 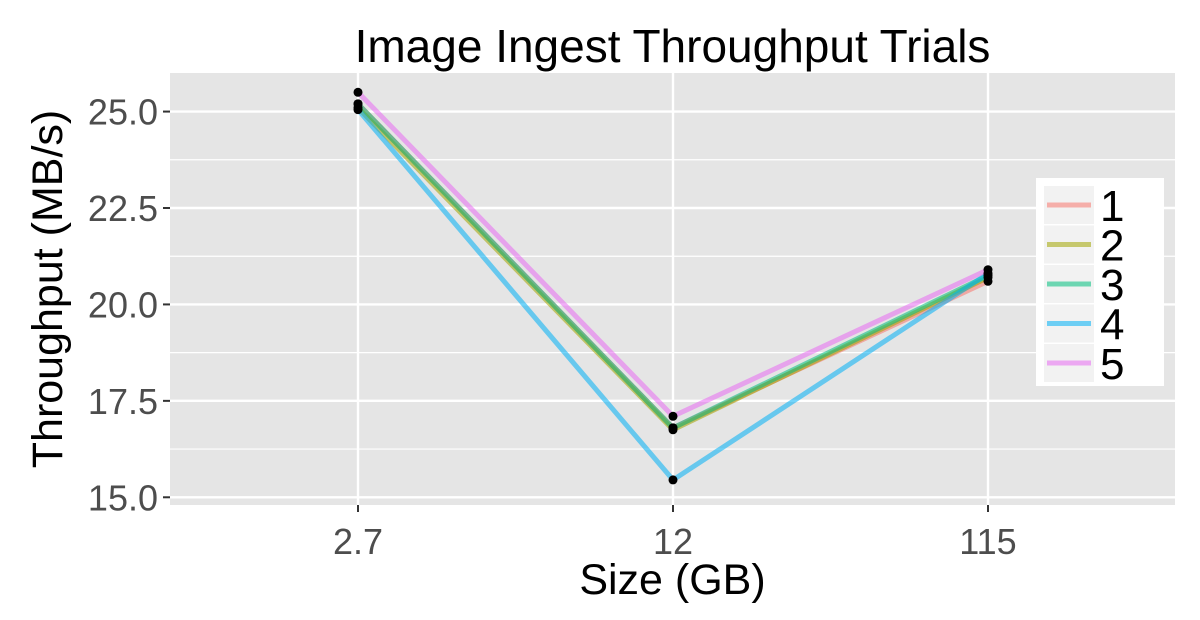 What do you see at coordinates (672, 580) in the screenshot?
I see `x-axis-title: Size (GB)` at bounding box center [672, 580].